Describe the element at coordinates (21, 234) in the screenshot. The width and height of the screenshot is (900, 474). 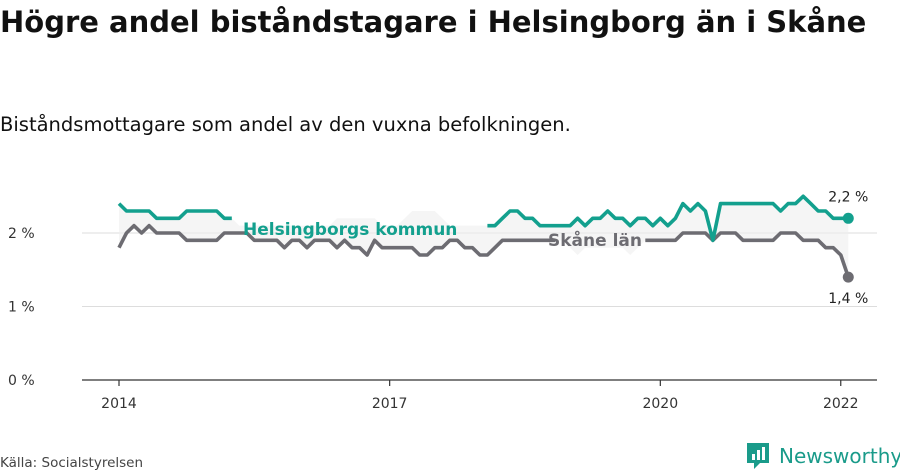
I see `y-tick-label: 2 %` at that location.